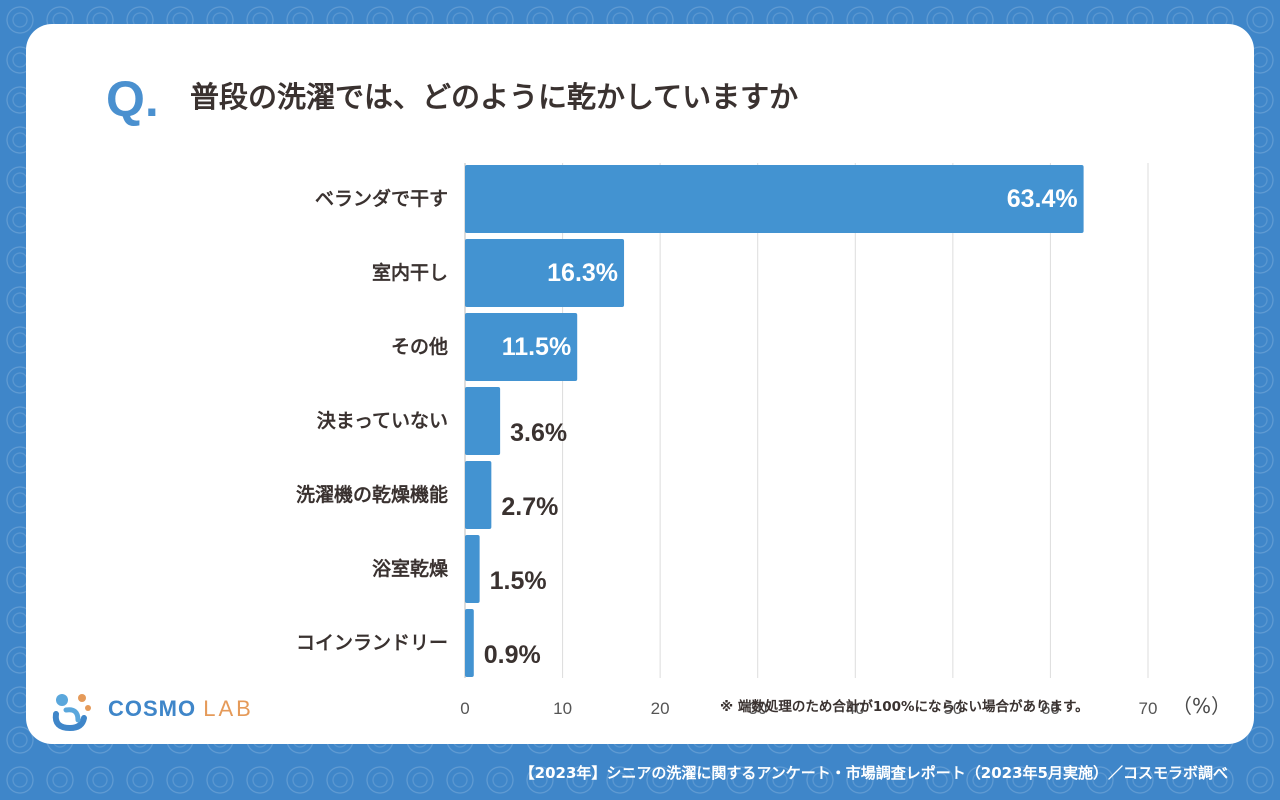  I want to click on category-label-0: ベランダで干す, so click(381, 198).